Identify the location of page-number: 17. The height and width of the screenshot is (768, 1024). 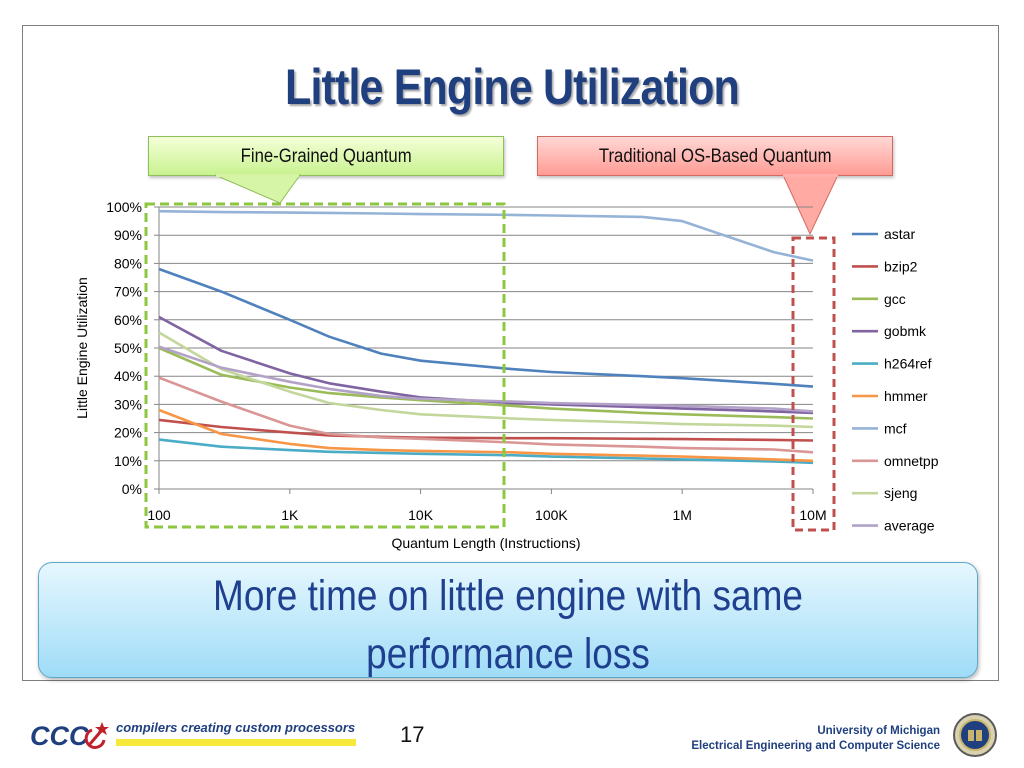
(412, 734).